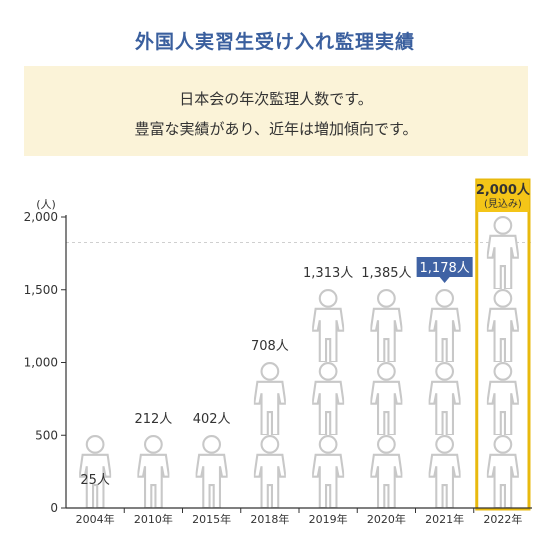  What do you see at coordinates (95, 519) in the screenshot?
I see `x-tick-label: 2004年` at bounding box center [95, 519].